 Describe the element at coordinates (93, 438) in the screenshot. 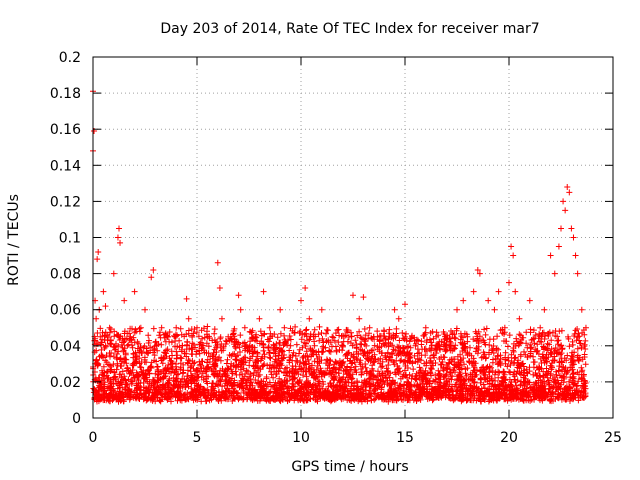

I see `x-tick-label: 0` at that location.